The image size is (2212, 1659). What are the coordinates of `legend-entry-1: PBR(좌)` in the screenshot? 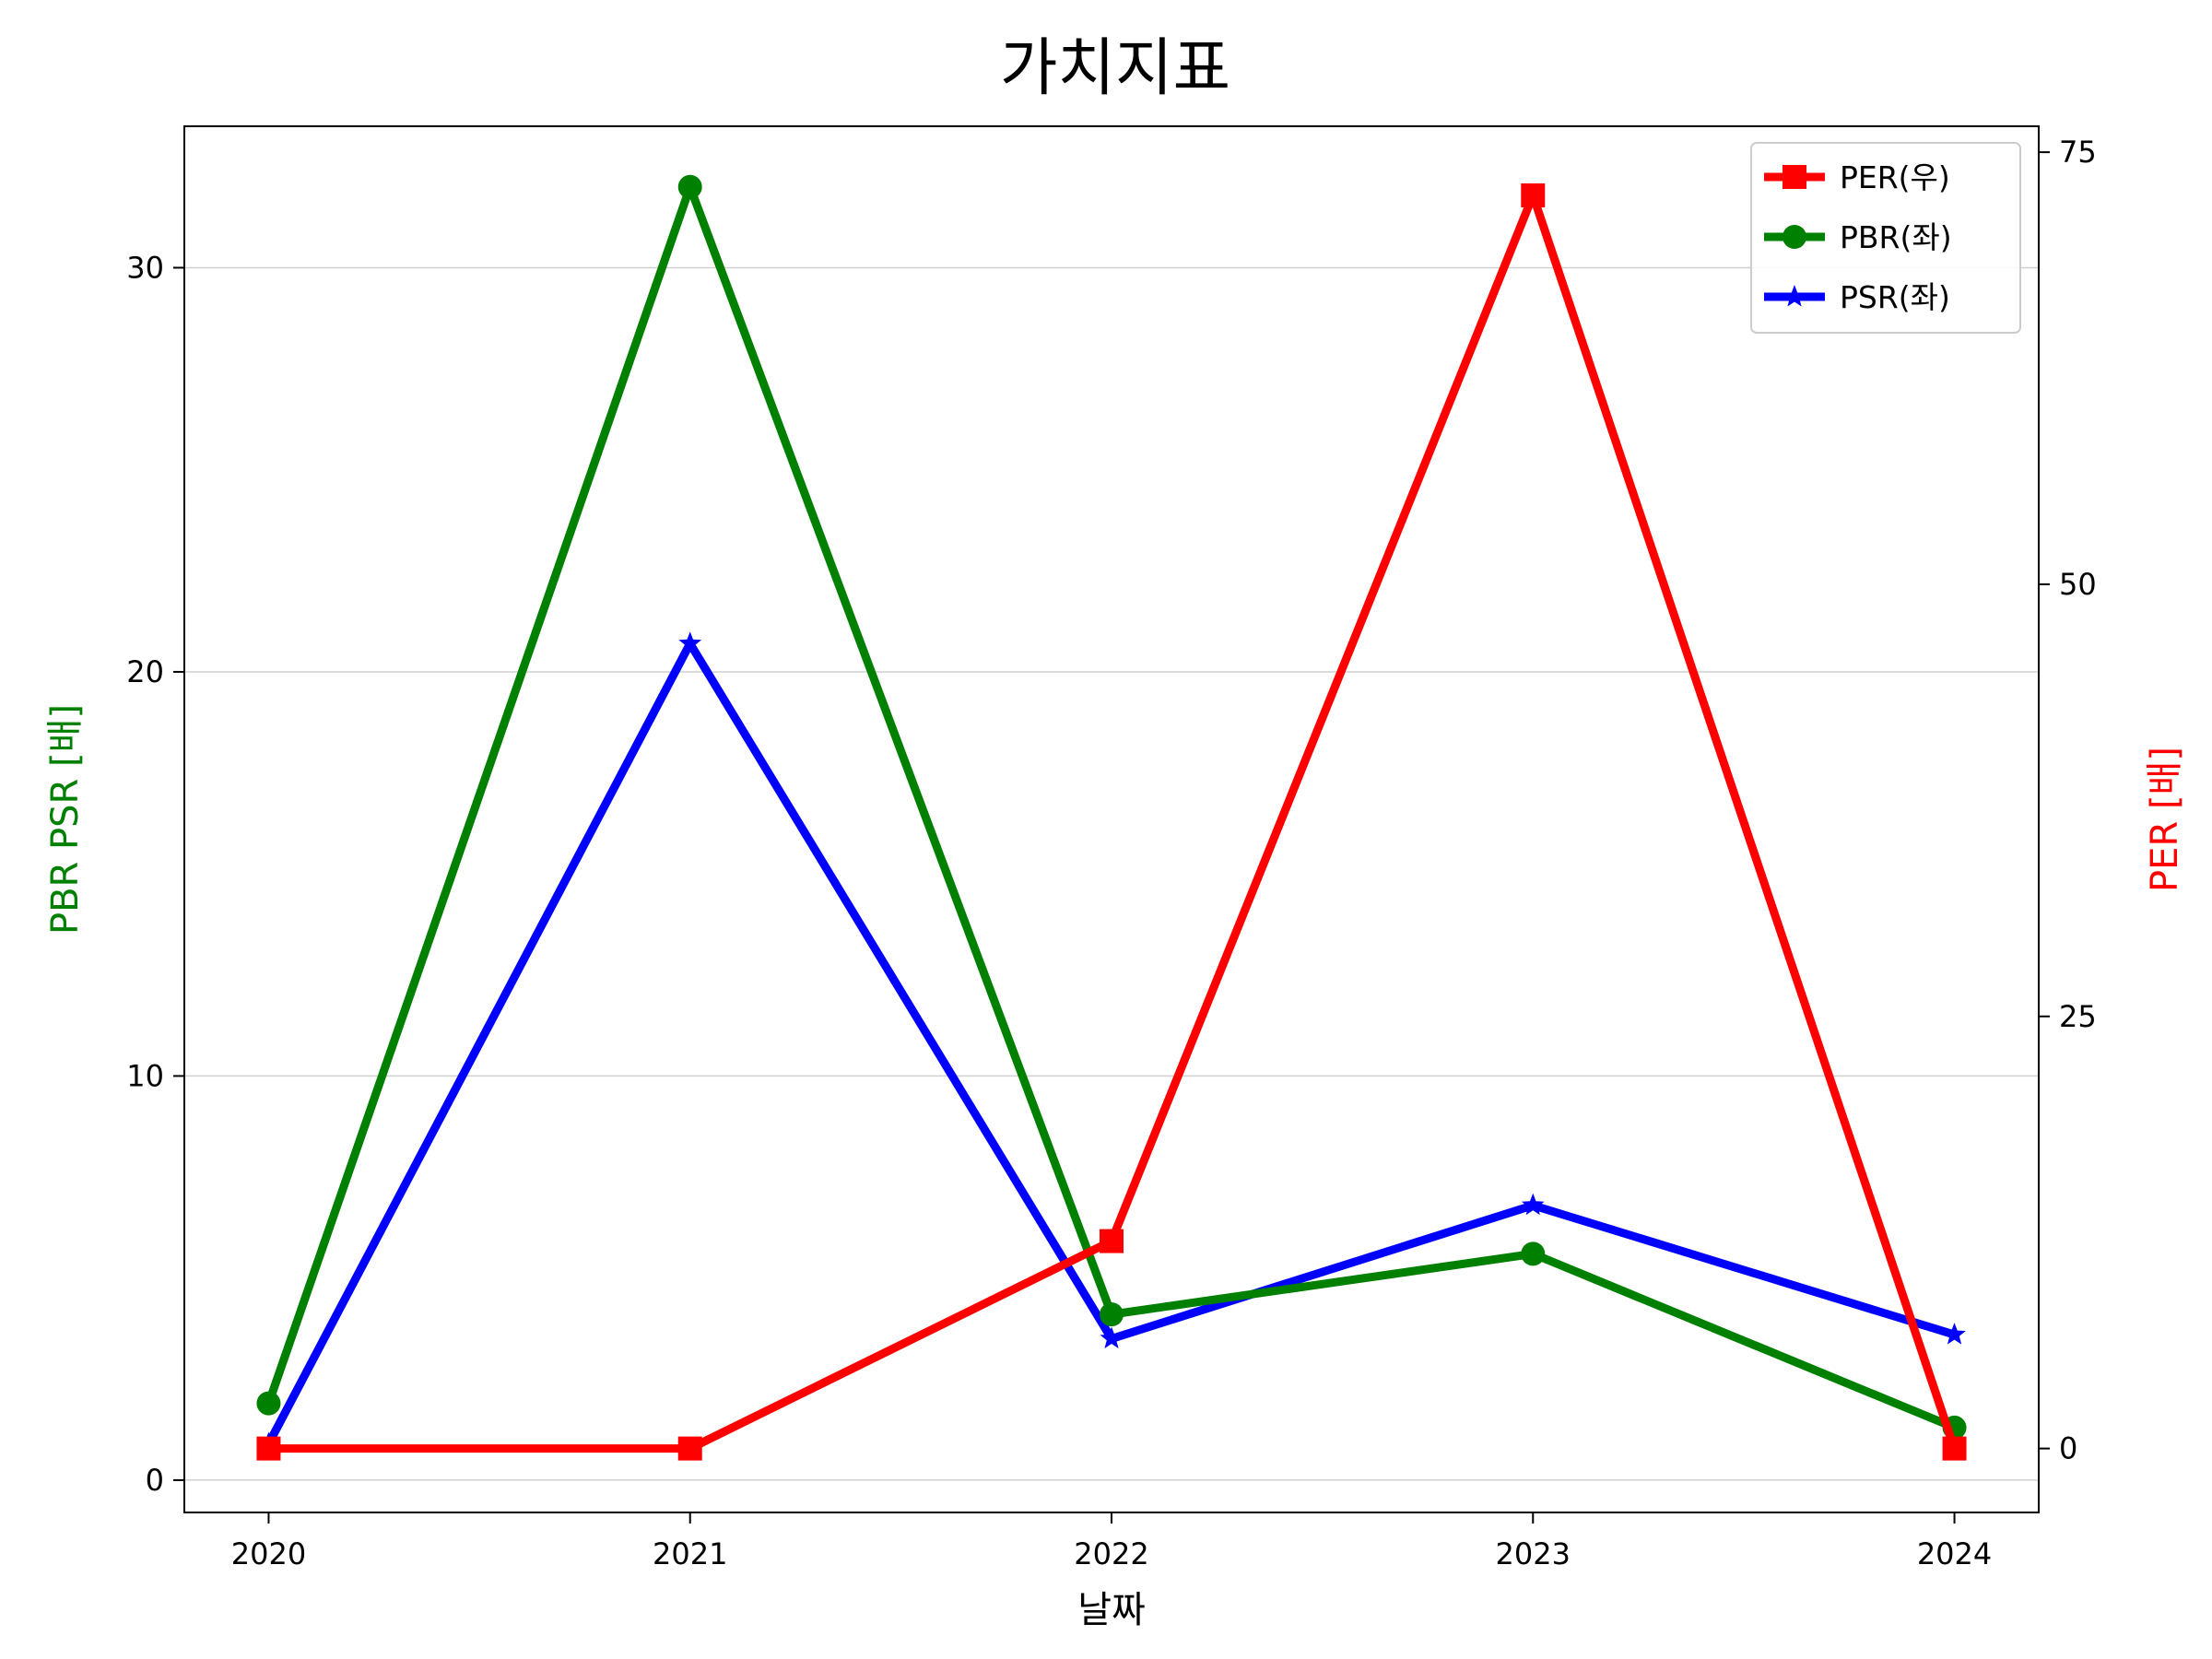 It's located at (1858, 237).